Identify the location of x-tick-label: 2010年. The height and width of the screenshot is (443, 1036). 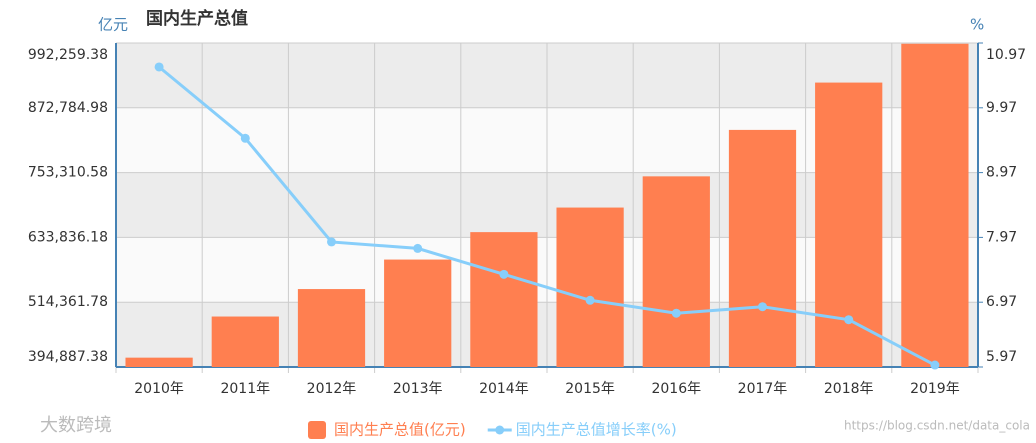
(159, 389).